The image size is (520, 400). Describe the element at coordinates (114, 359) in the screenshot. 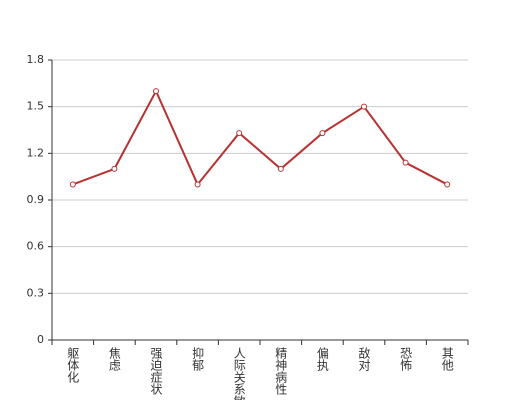

I see `x-tick-label: 焦虑` at that location.